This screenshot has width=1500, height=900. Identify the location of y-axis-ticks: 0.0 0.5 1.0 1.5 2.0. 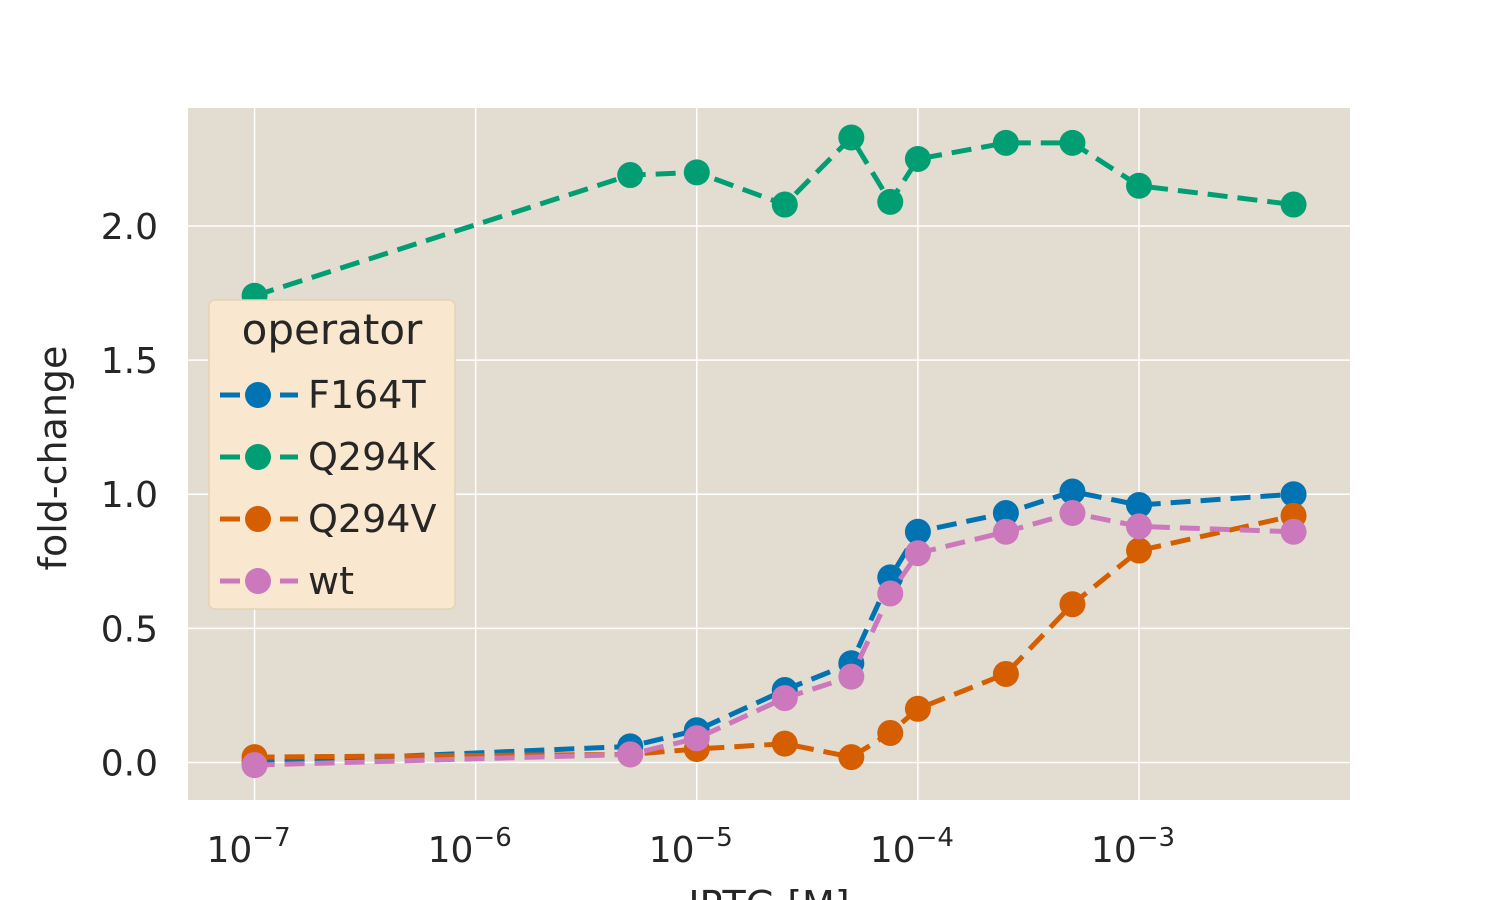
(129, 495).